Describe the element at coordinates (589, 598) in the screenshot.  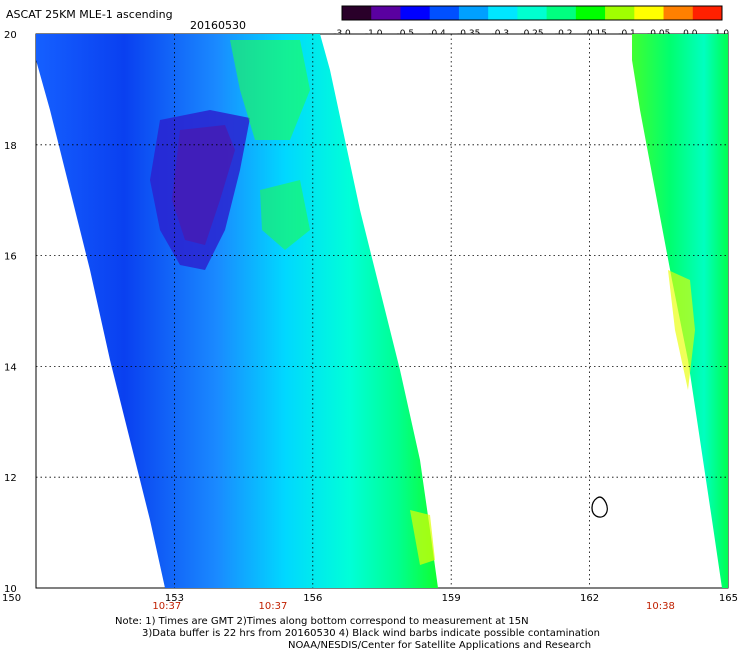
I see `longitude-label: 162` at that location.